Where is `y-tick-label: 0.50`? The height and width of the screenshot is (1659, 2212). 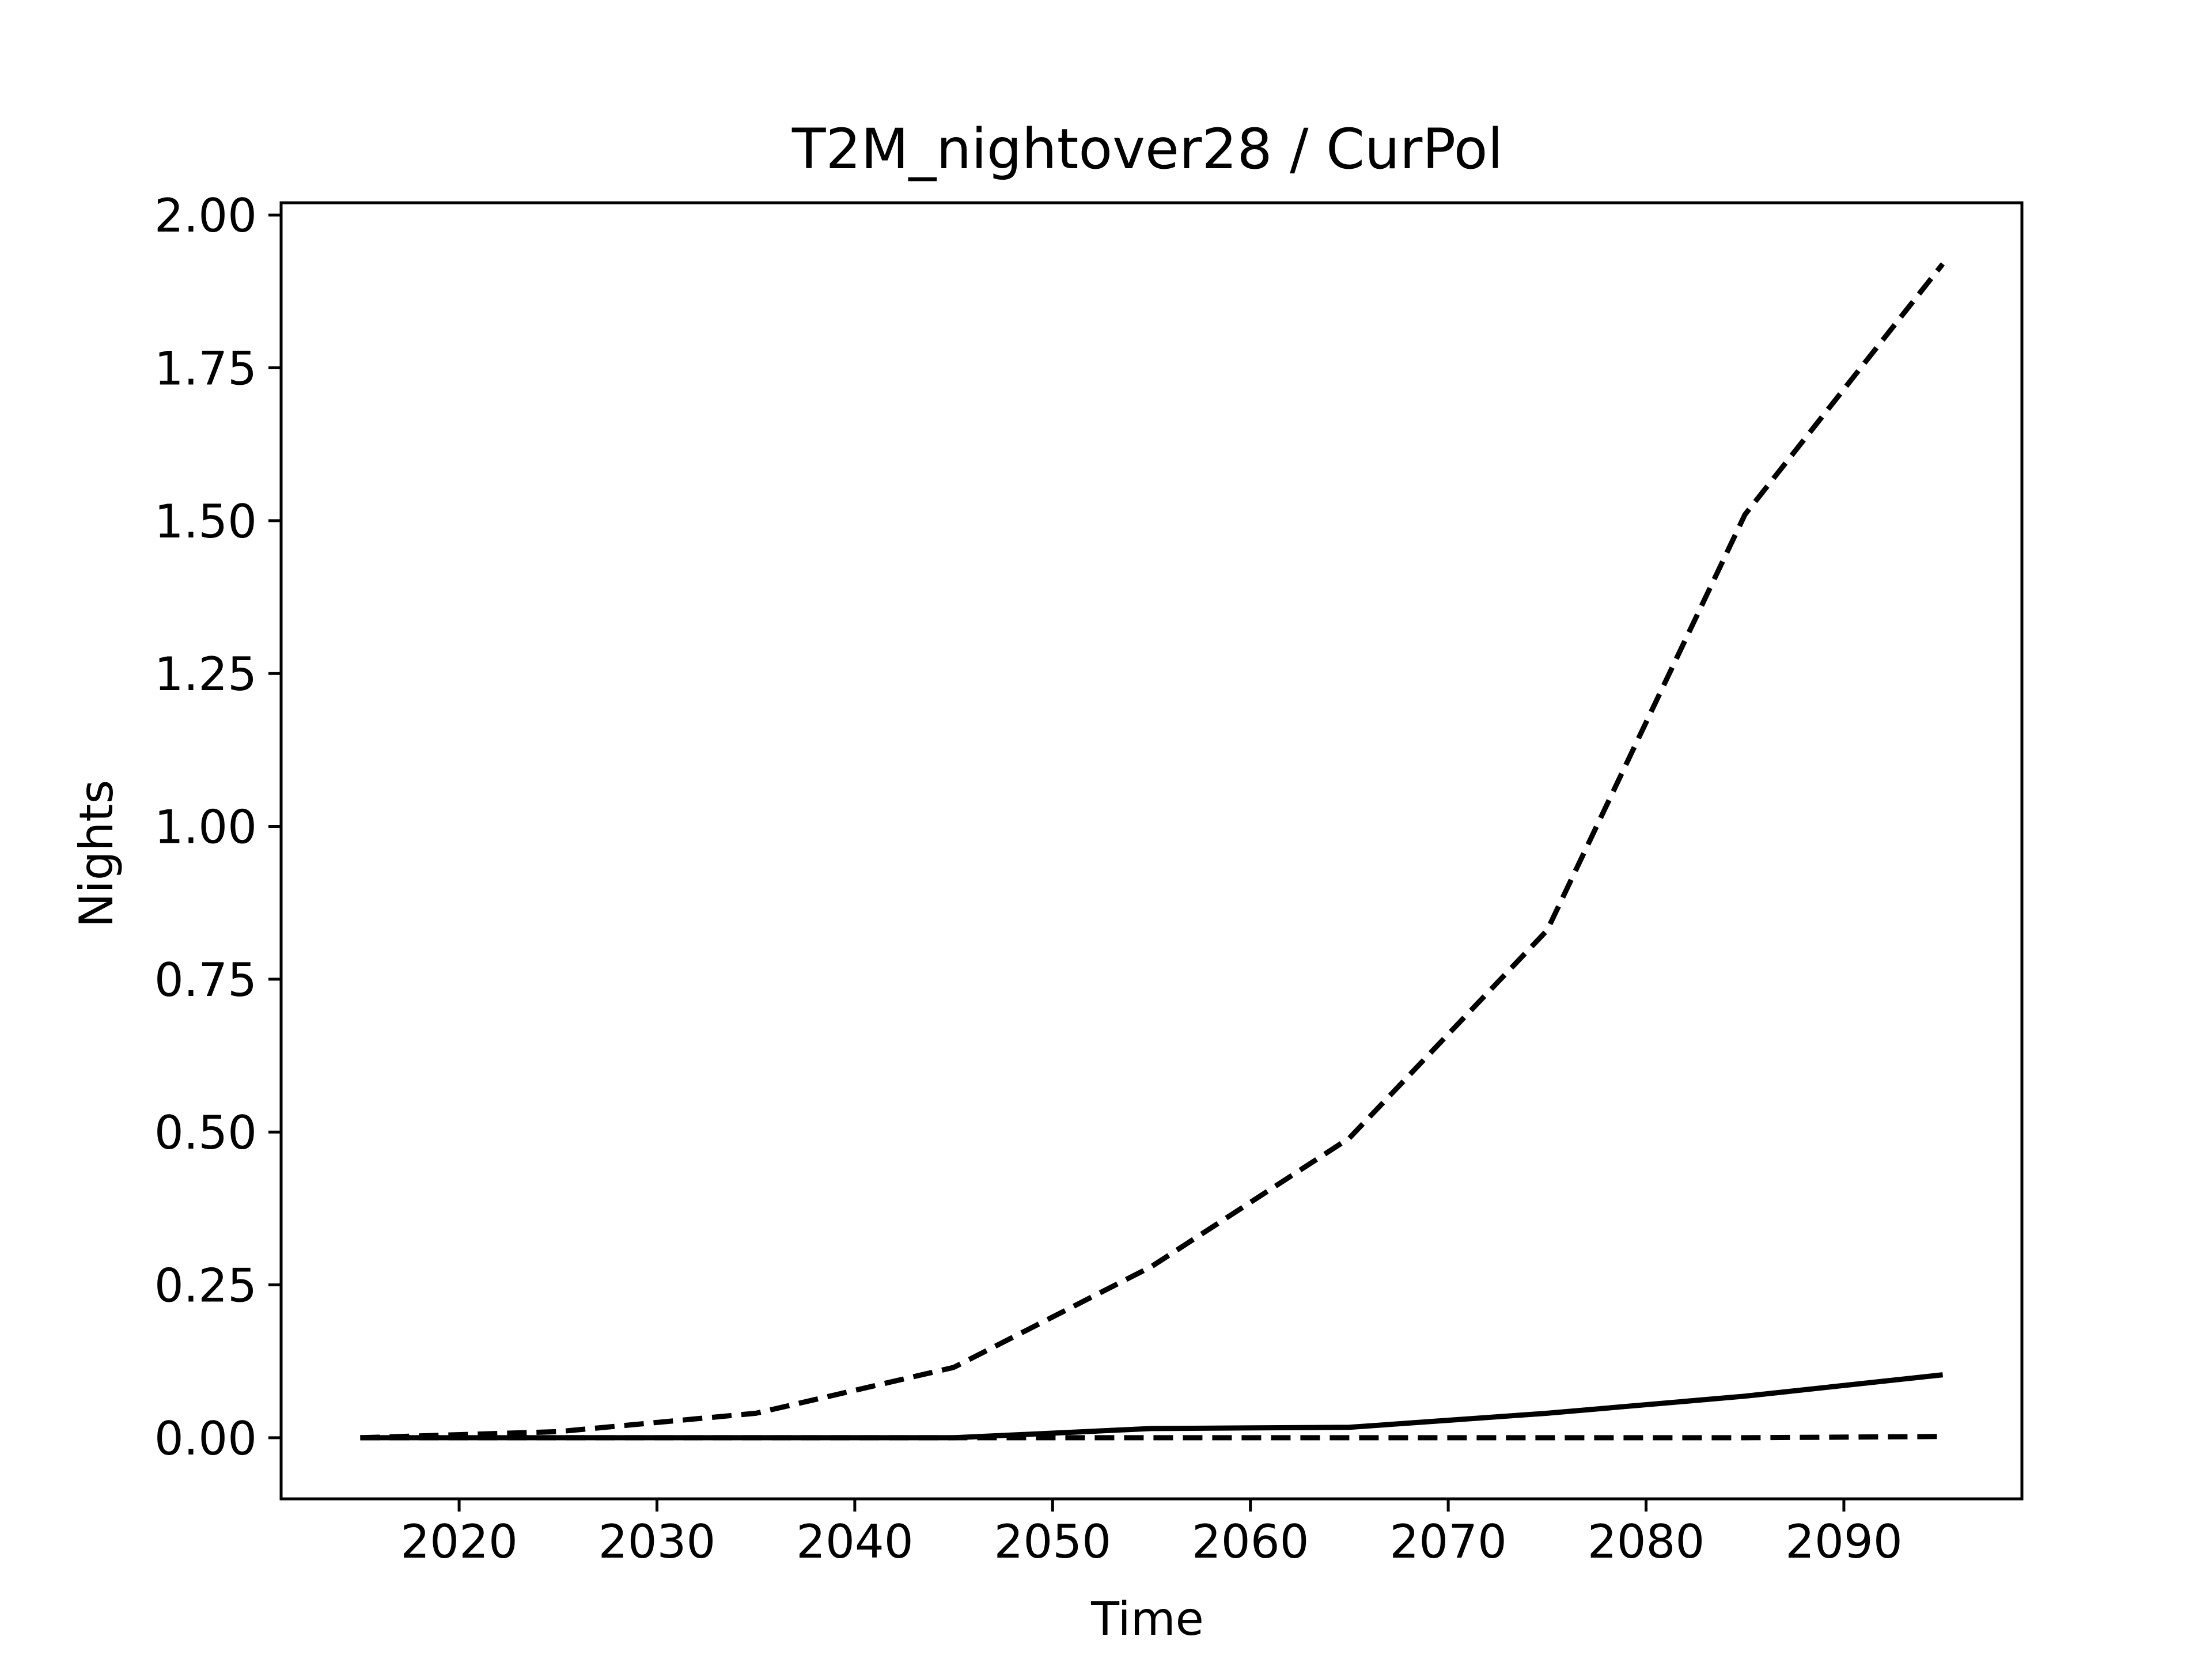 y-tick-label: 0.50 is located at coordinates (205, 1133).